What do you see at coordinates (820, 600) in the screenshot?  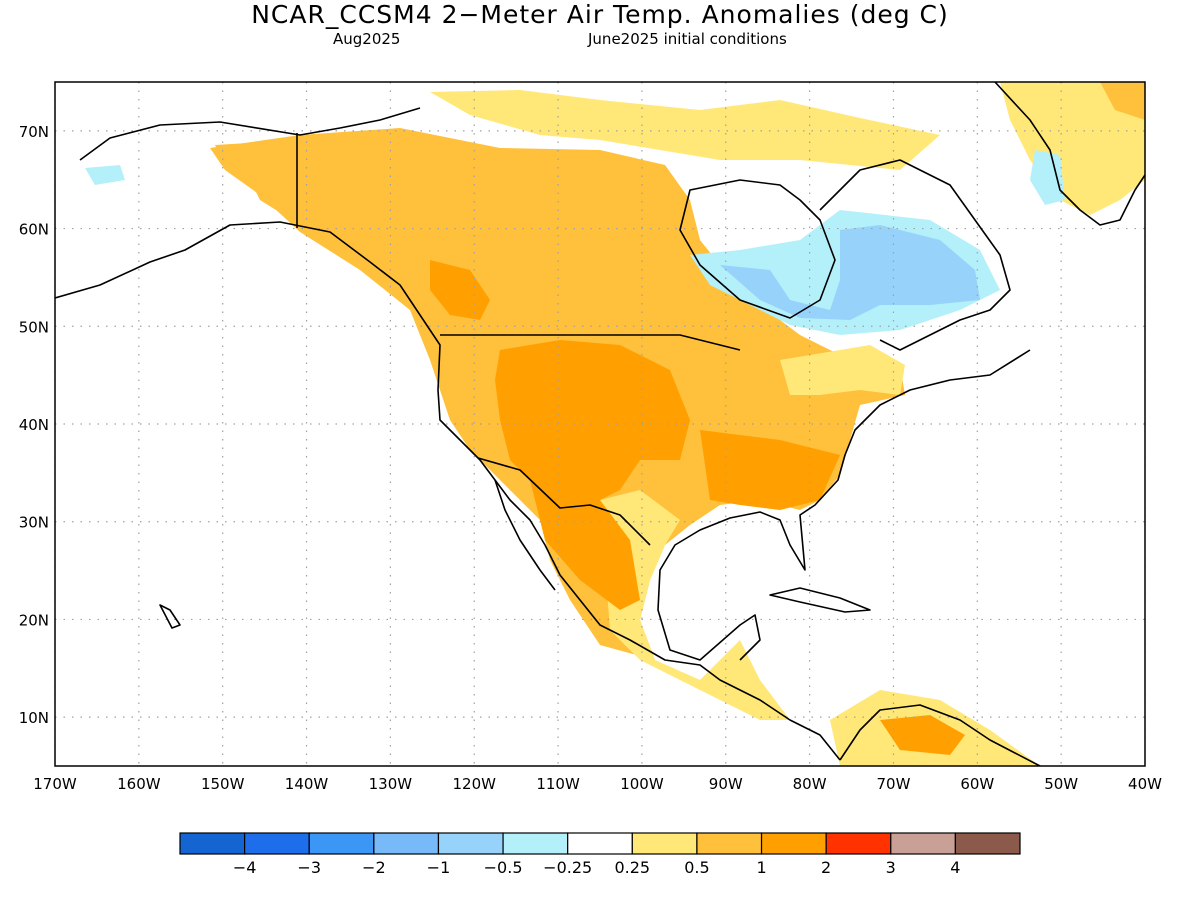 I see `coastline-cuba` at bounding box center [820, 600].